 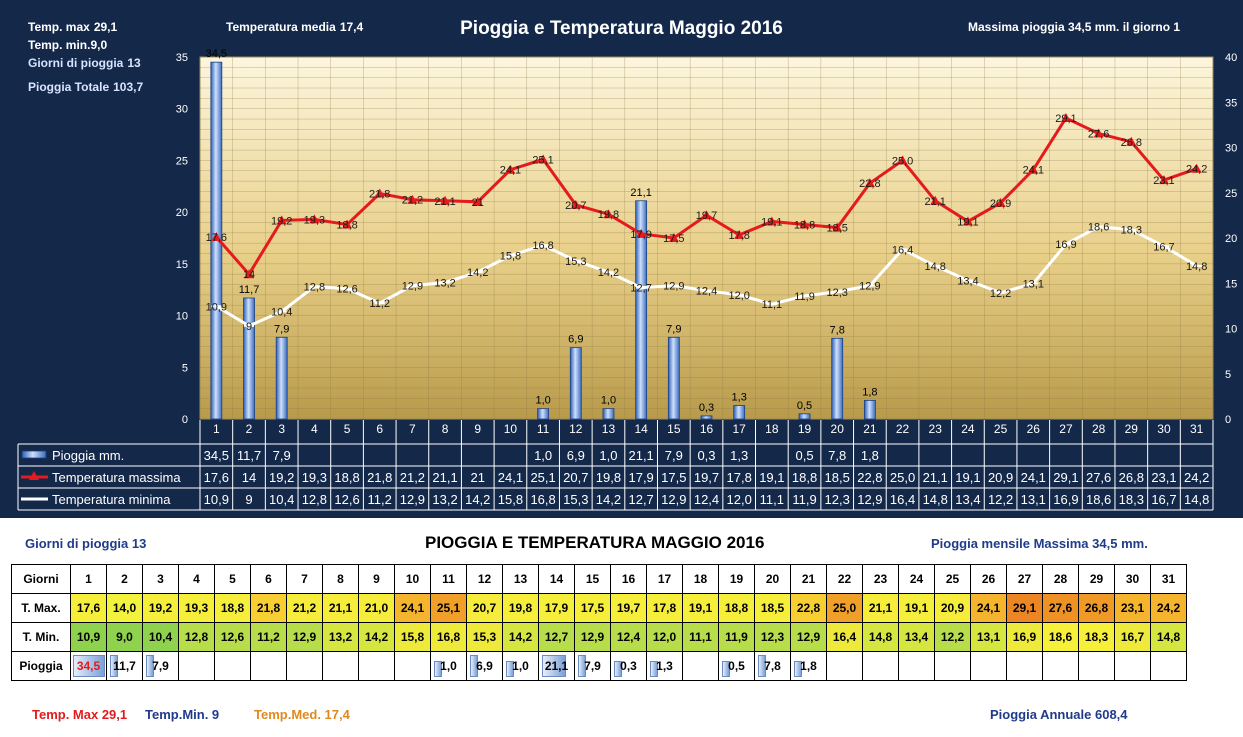 What do you see at coordinates (232, 579) in the screenshot?
I see `day-cell: 5` at bounding box center [232, 579].